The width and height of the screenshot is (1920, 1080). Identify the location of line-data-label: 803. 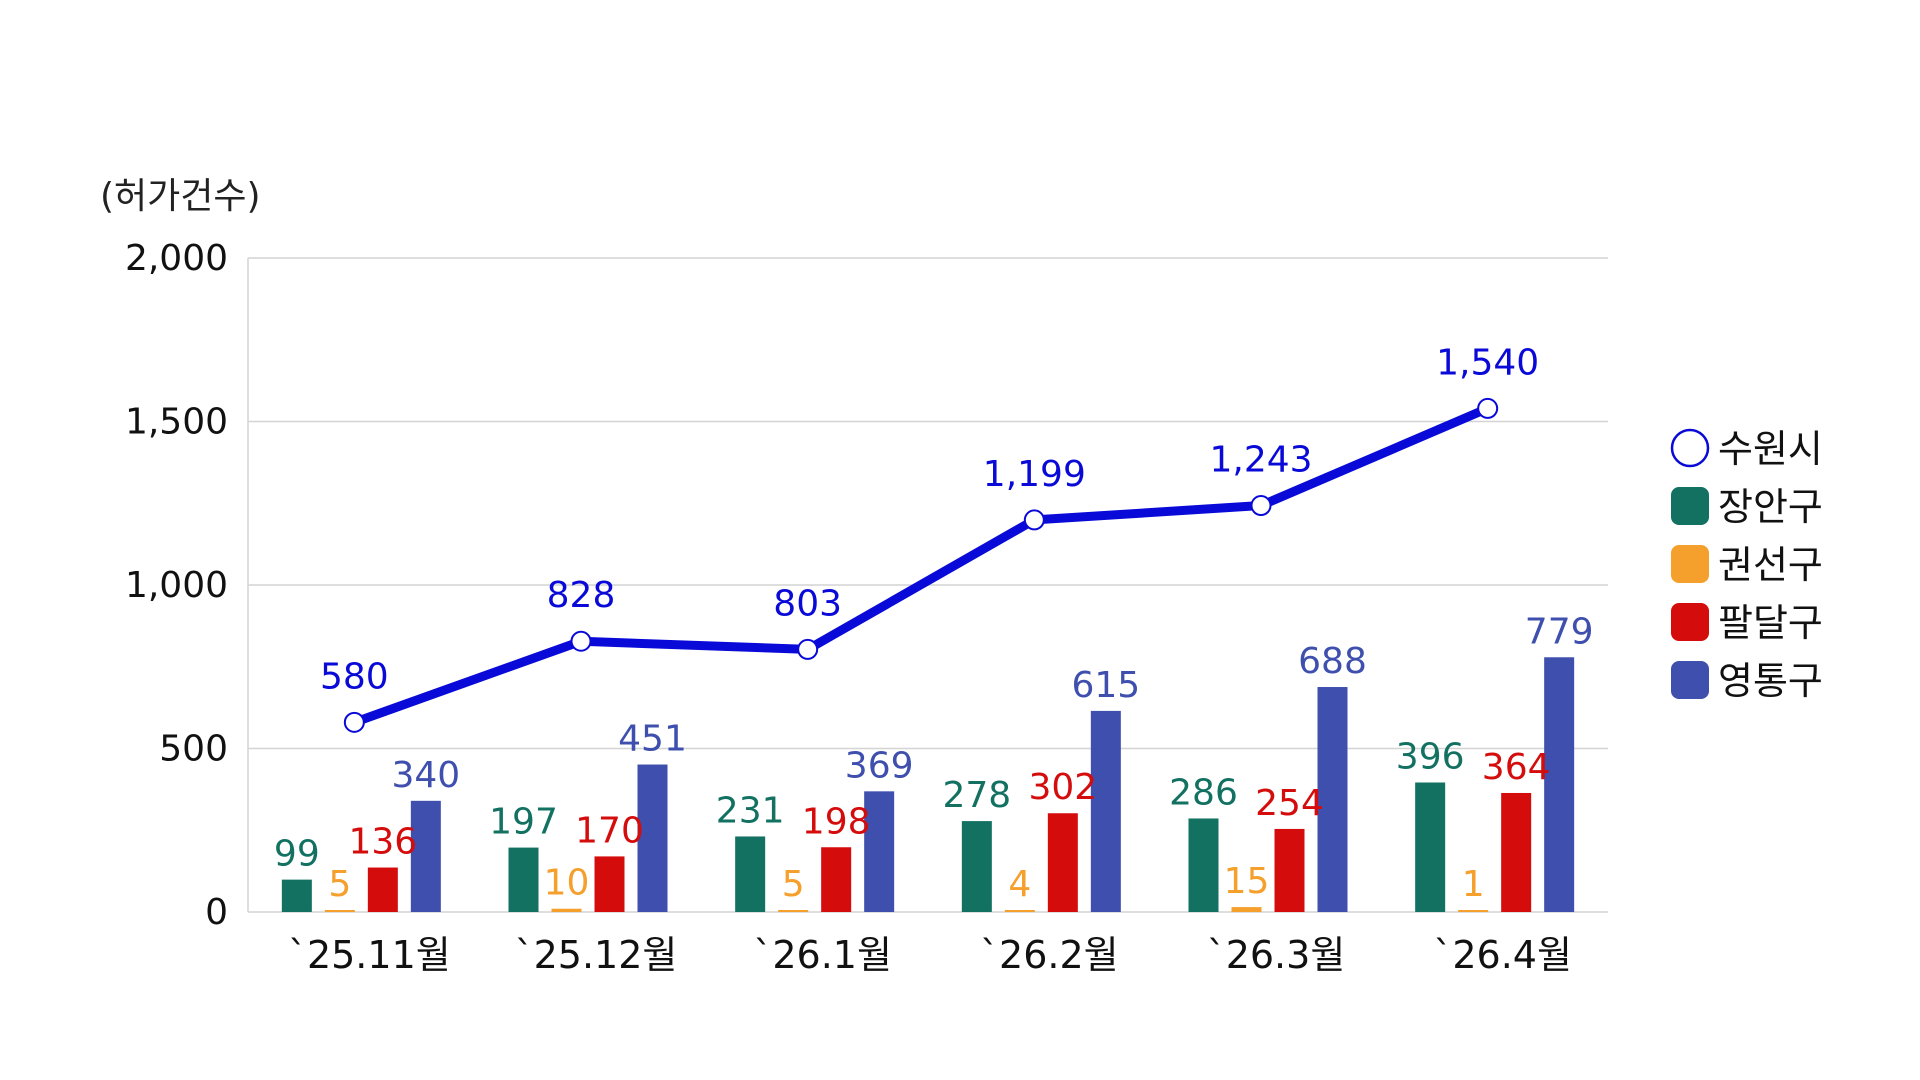
(807, 603).